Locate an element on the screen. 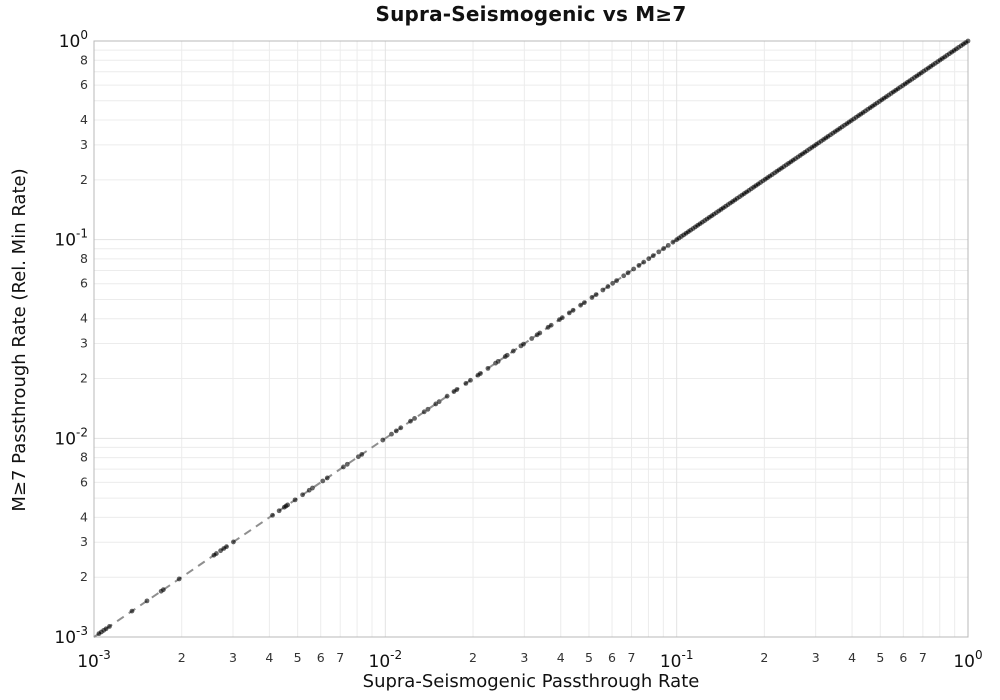 This screenshot has width=1000, height=700. x-major-tick-label: 10⁻¹ is located at coordinates (677, 660).